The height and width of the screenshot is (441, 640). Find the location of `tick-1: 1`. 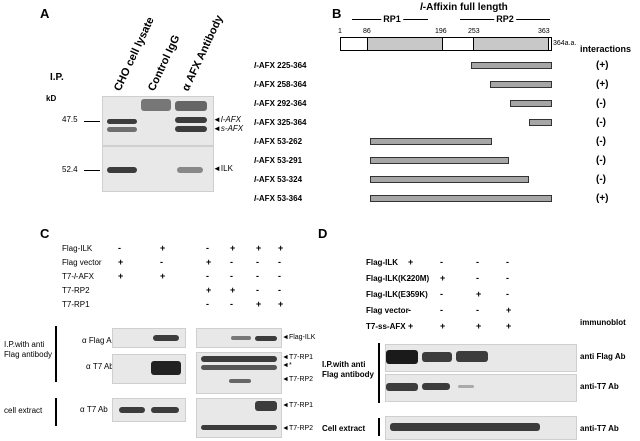

tick-1: 1 is located at coordinates (340, 31).